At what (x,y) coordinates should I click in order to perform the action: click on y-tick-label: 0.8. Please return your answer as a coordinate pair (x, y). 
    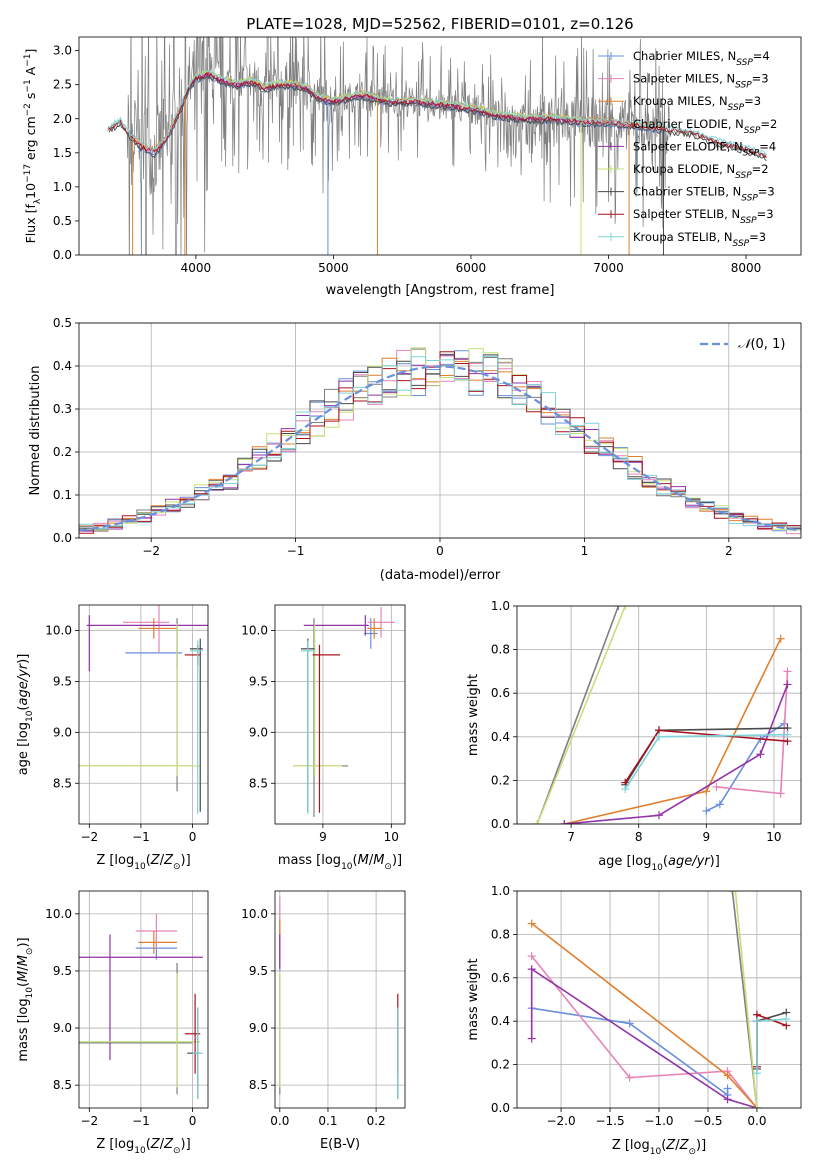
    Looking at the image, I should click on (500, 934).